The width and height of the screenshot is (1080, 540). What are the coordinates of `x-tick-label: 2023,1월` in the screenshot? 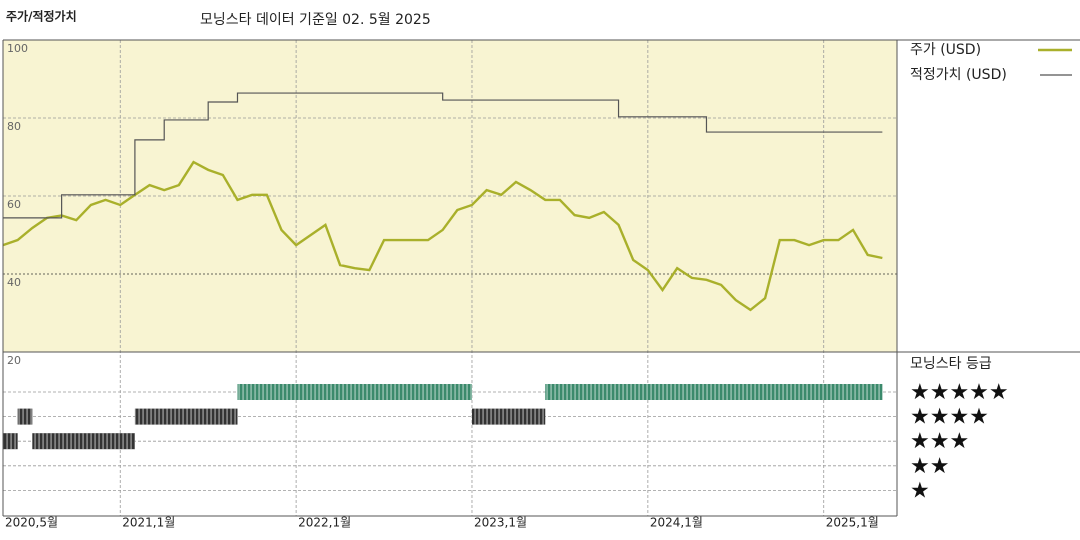 It's located at (500, 523).